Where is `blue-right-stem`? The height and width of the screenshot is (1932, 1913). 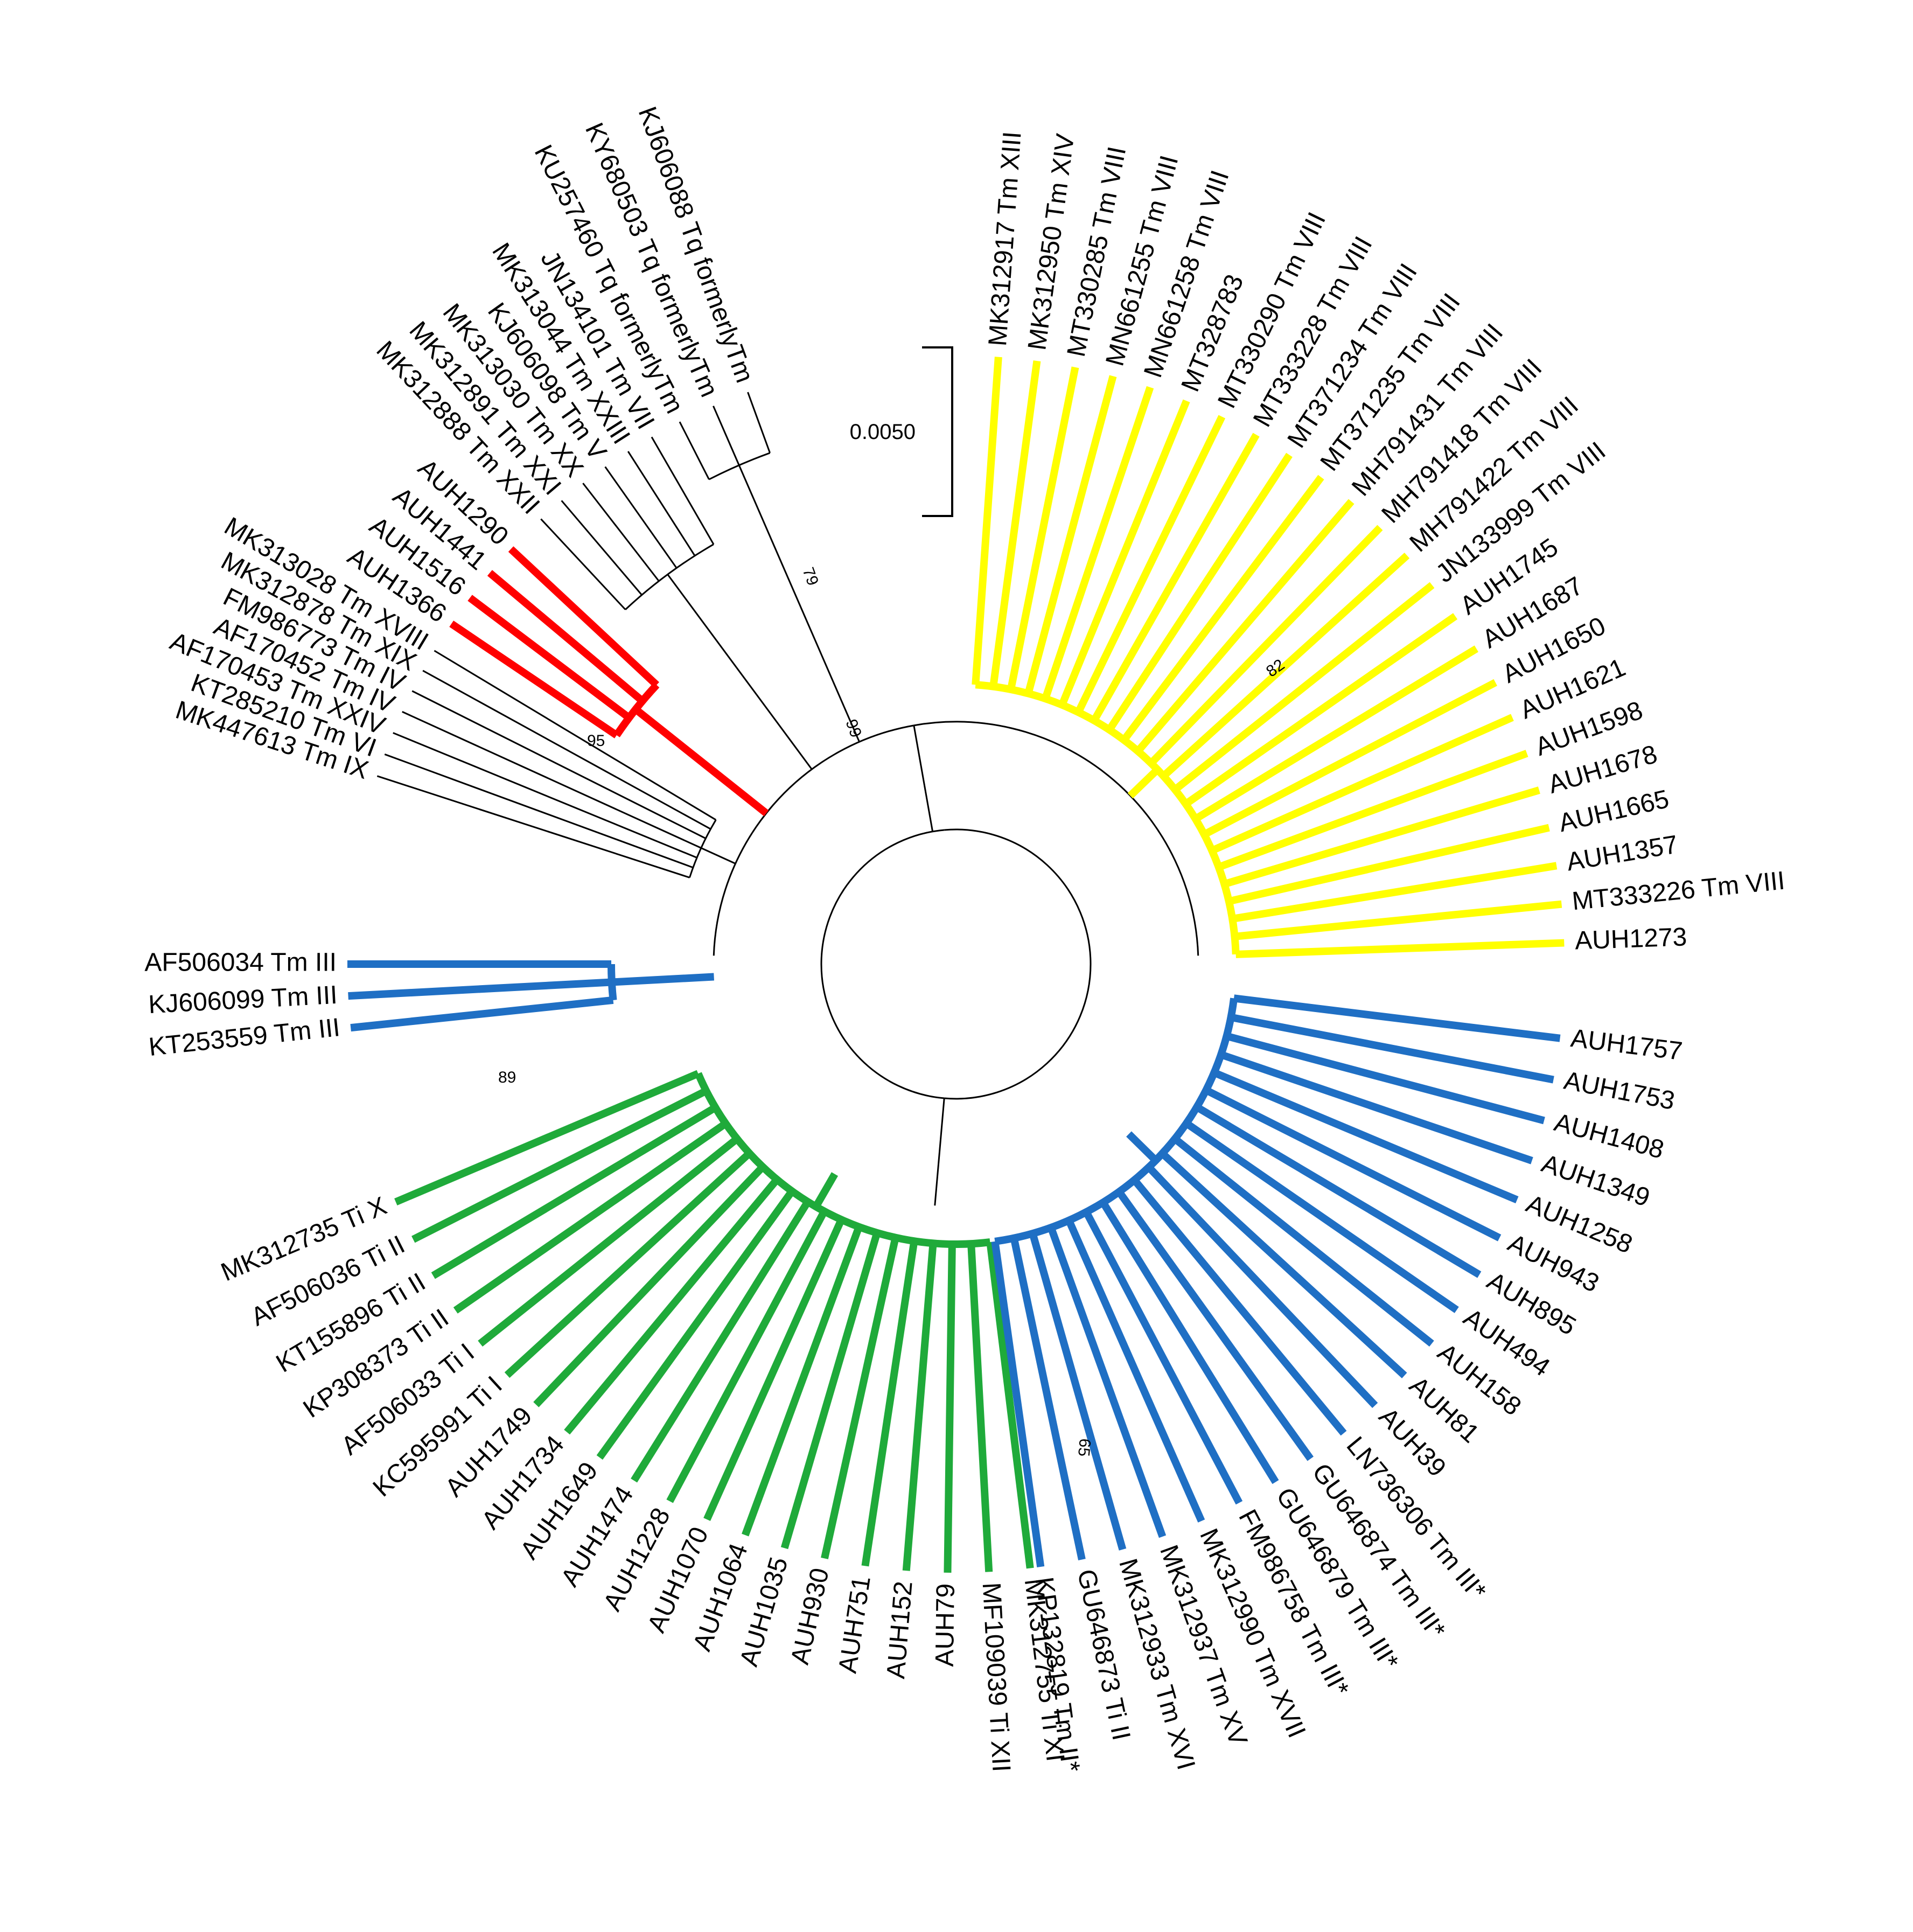
blue-right-stem is located at coordinates (1142, 1147).